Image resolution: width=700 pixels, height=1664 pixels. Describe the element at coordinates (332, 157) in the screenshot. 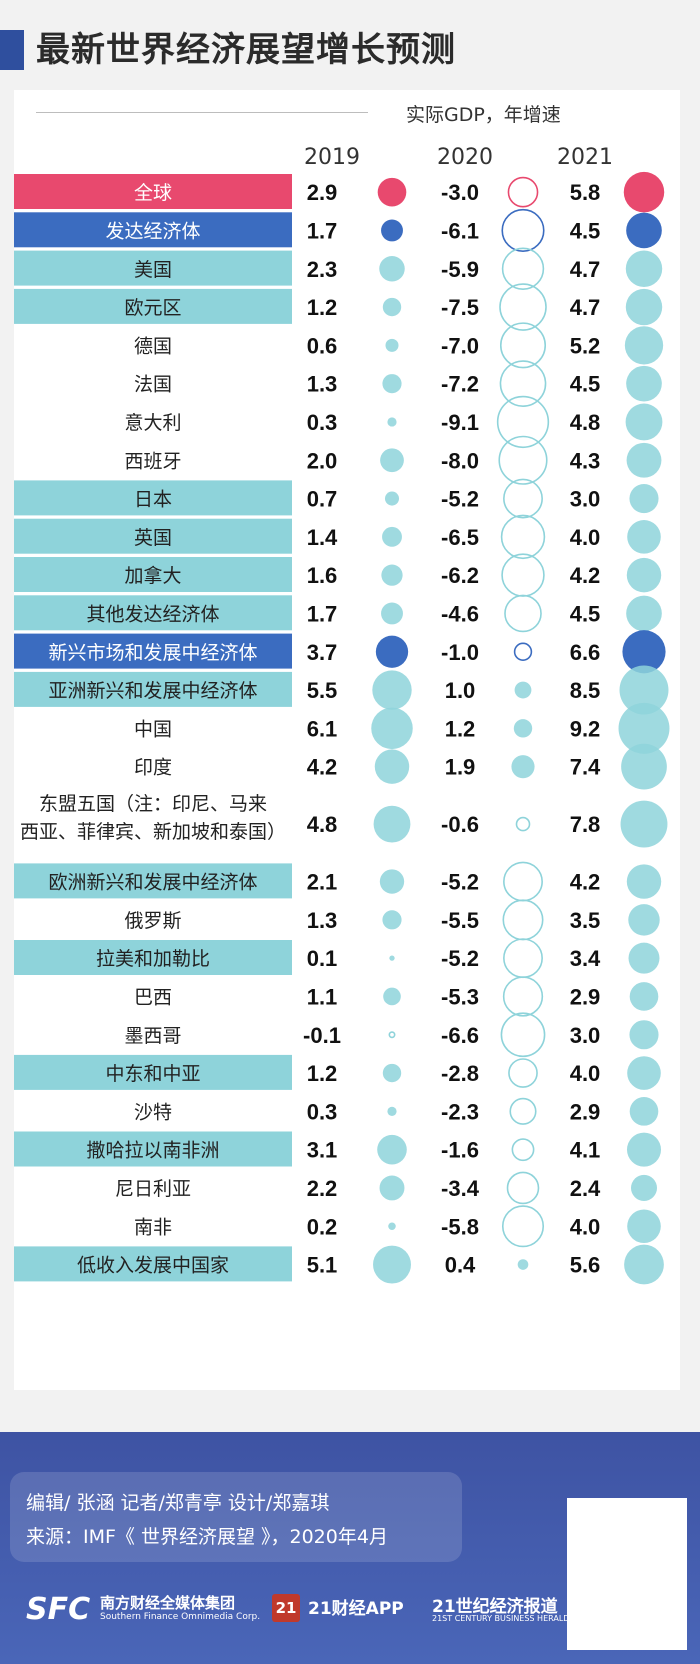

I see `year-header-2019: 2019` at that location.